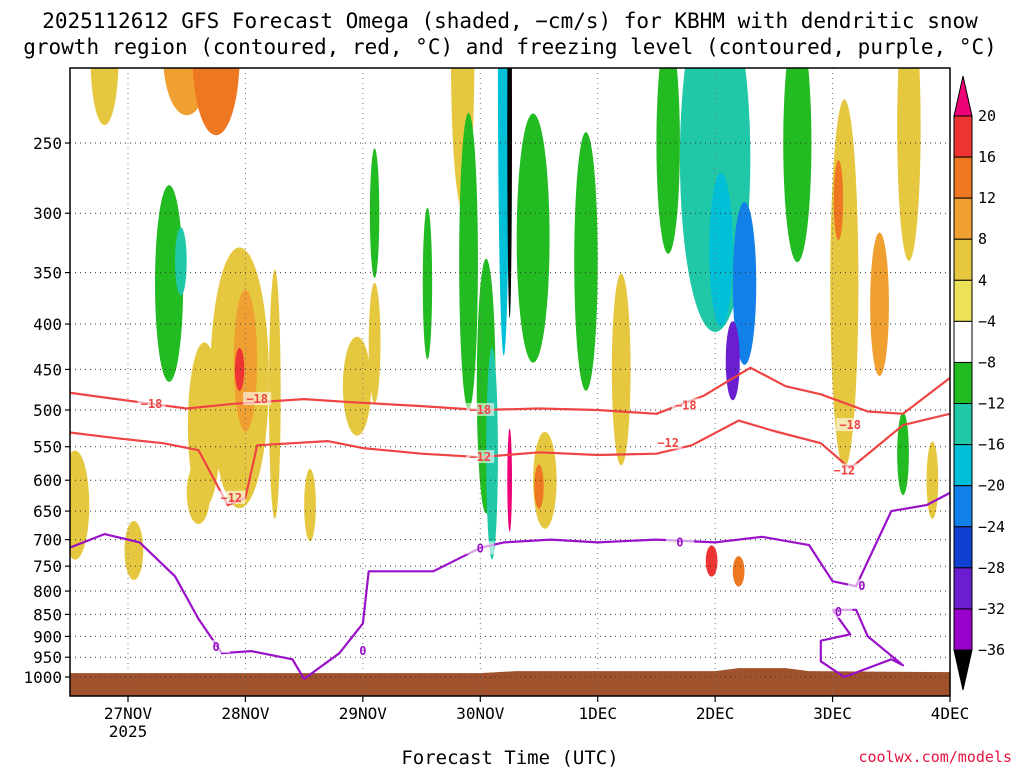 The width and height of the screenshot is (1024, 768). I want to click on colorbar: 20 16 12 8 4 −4 −8 −12 −16 −20 −24 −28 −32 −36, so click(979, 383).